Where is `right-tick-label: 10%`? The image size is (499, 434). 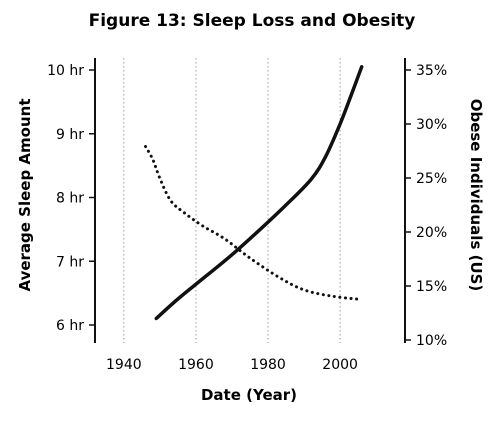
right-tick-label: 10% is located at coordinates (431, 341).